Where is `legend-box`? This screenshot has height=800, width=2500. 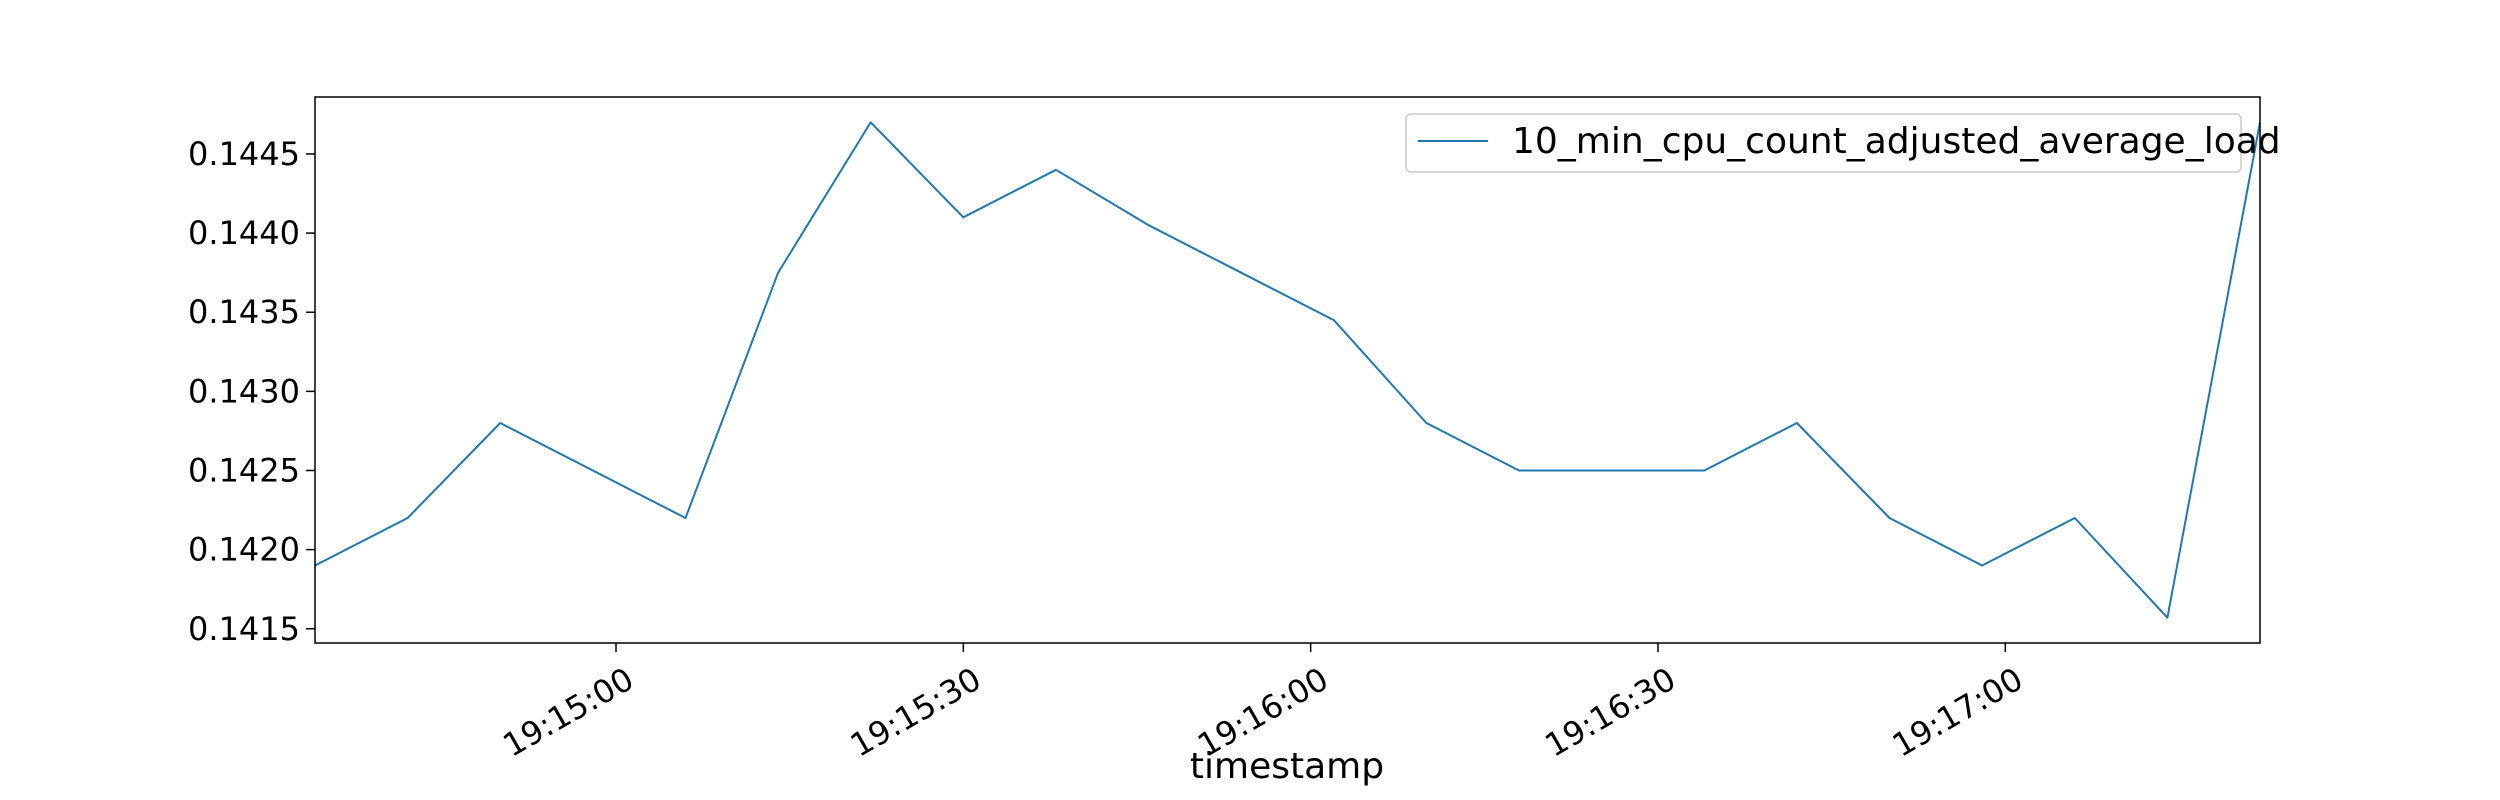 legend-box is located at coordinates (1823, 143).